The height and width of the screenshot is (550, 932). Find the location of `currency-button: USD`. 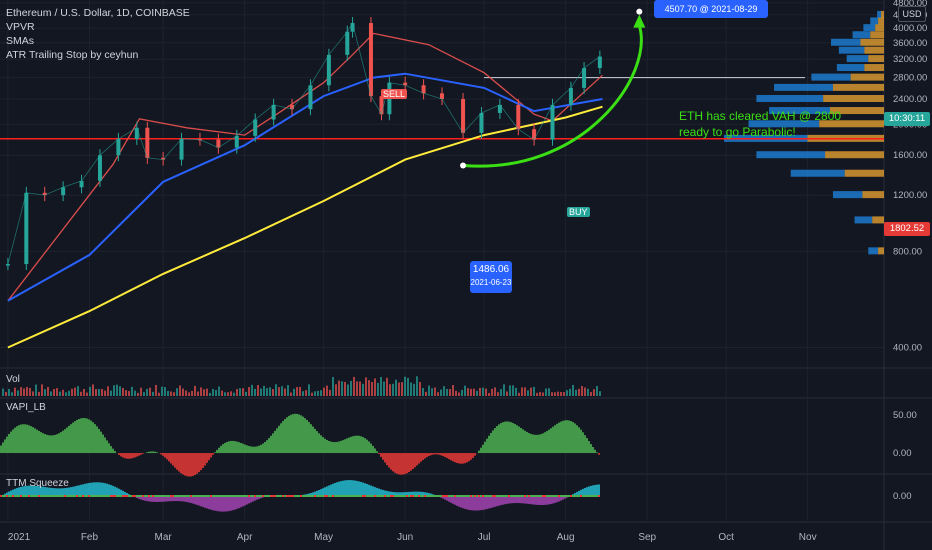

currency-button: USD is located at coordinates (912, 14).